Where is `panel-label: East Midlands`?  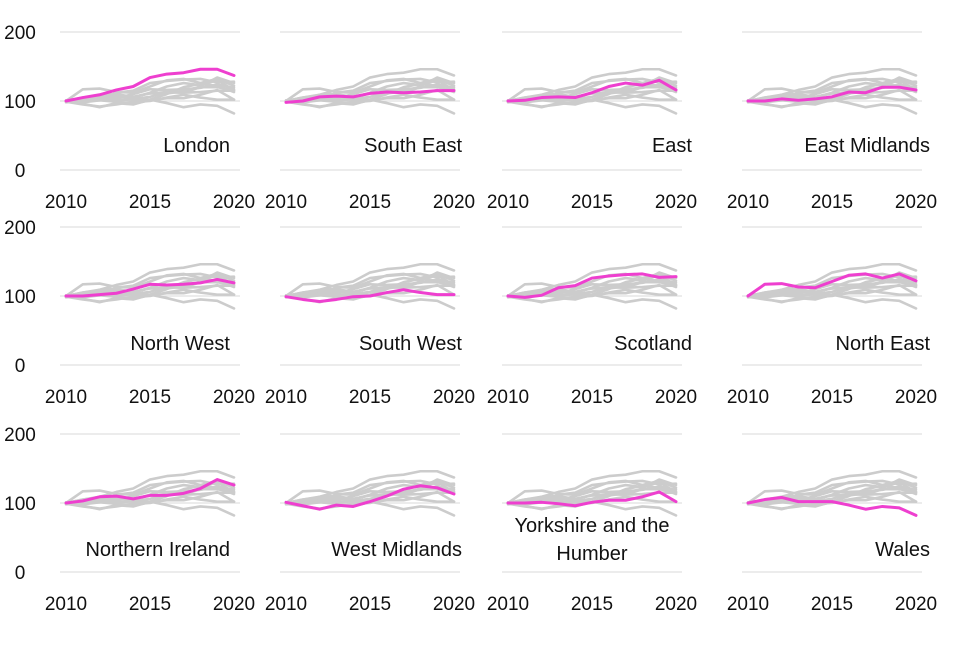
panel-label: East Midlands is located at coordinates (867, 146).